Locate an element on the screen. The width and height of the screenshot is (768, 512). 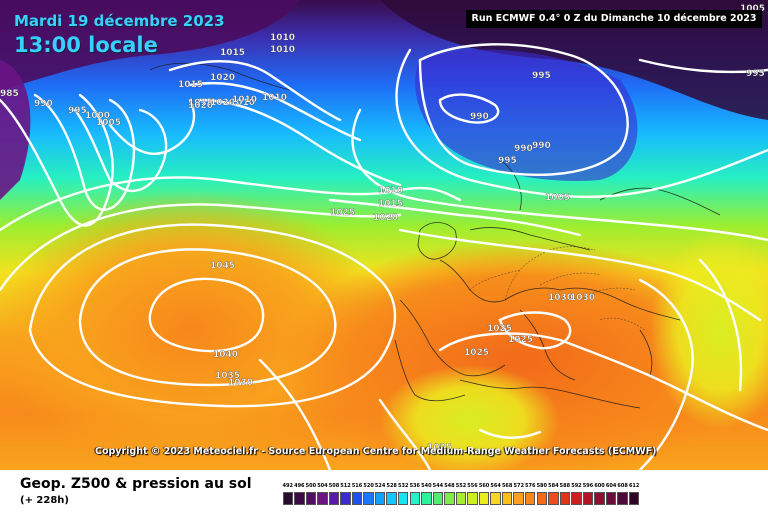
scale-step-label: 584 is located at coordinates (553, 486).